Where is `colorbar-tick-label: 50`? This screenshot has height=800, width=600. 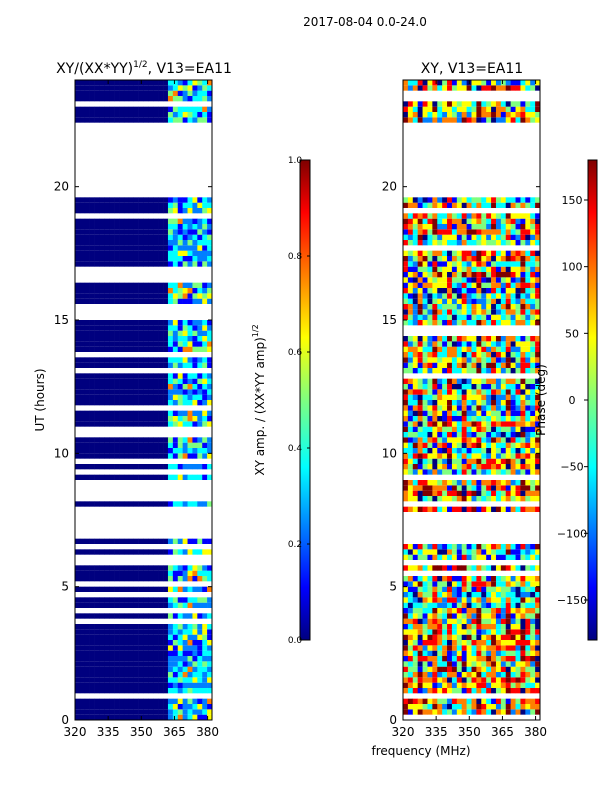
colorbar-tick-label: 50 is located at coordinates (572, 333).